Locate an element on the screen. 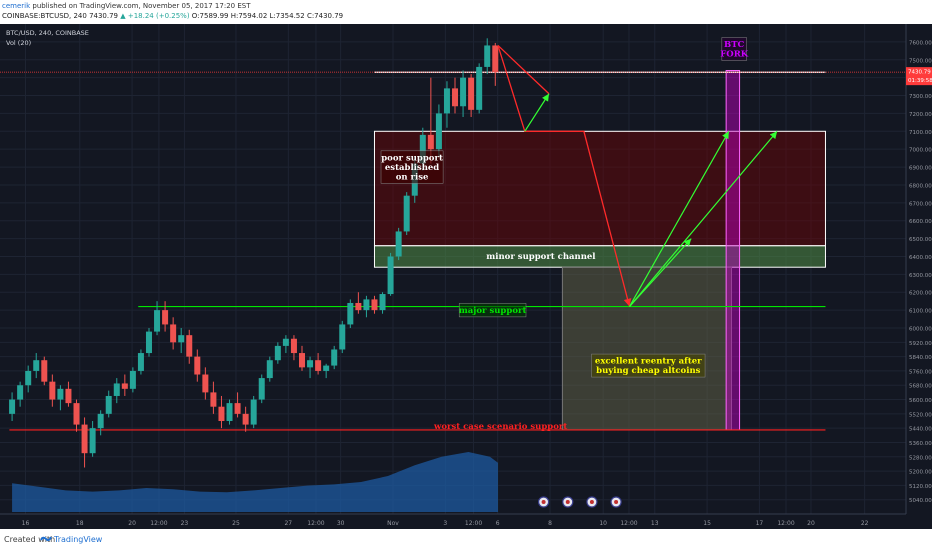 The image size is (932, 550). x-tick-label: 8 is located at coordinates (550, 523).